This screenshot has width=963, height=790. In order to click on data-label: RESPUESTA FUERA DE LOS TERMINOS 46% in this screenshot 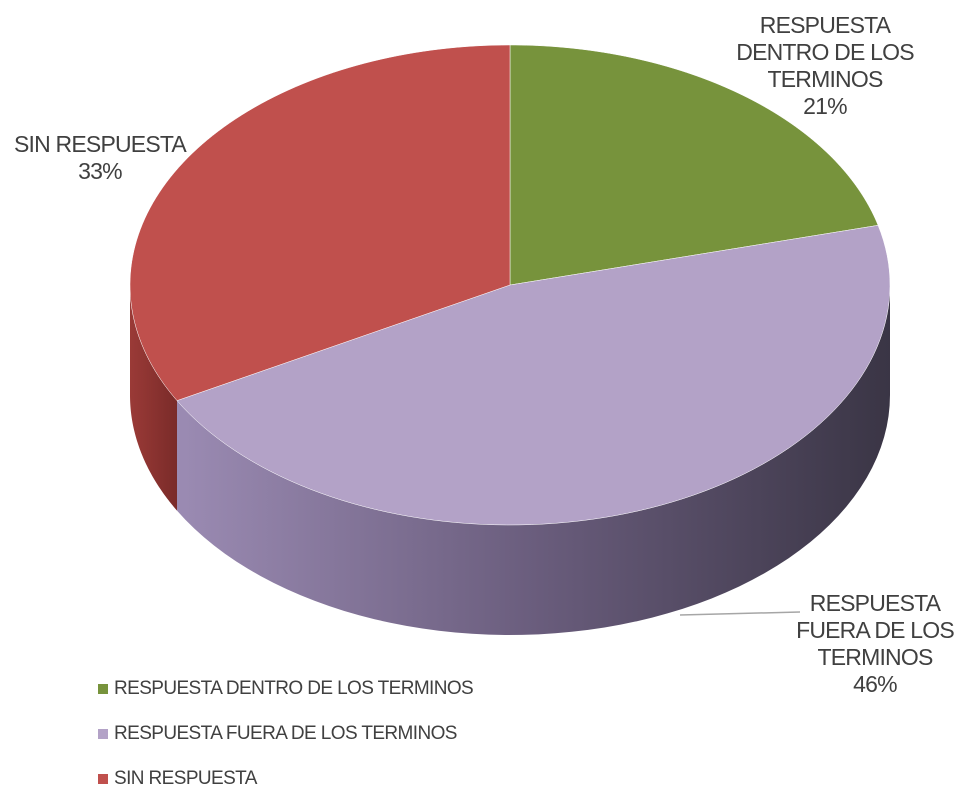, I will do `click(869, 644)`.